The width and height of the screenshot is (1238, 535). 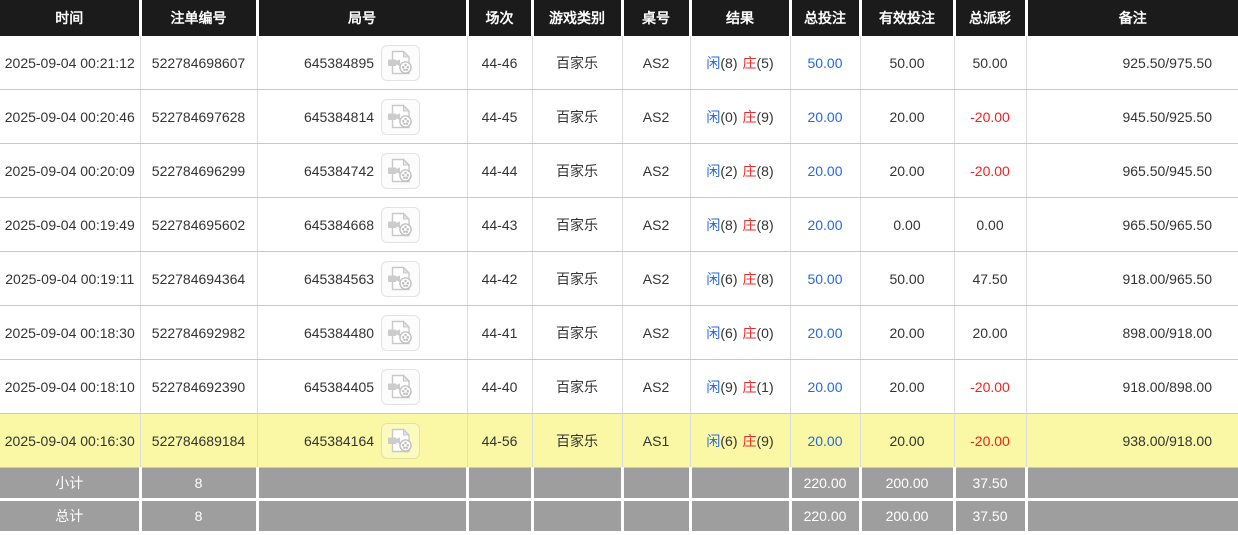 I want to click on subtotal-total-bet: 220.00, so click(x=826, y=483).